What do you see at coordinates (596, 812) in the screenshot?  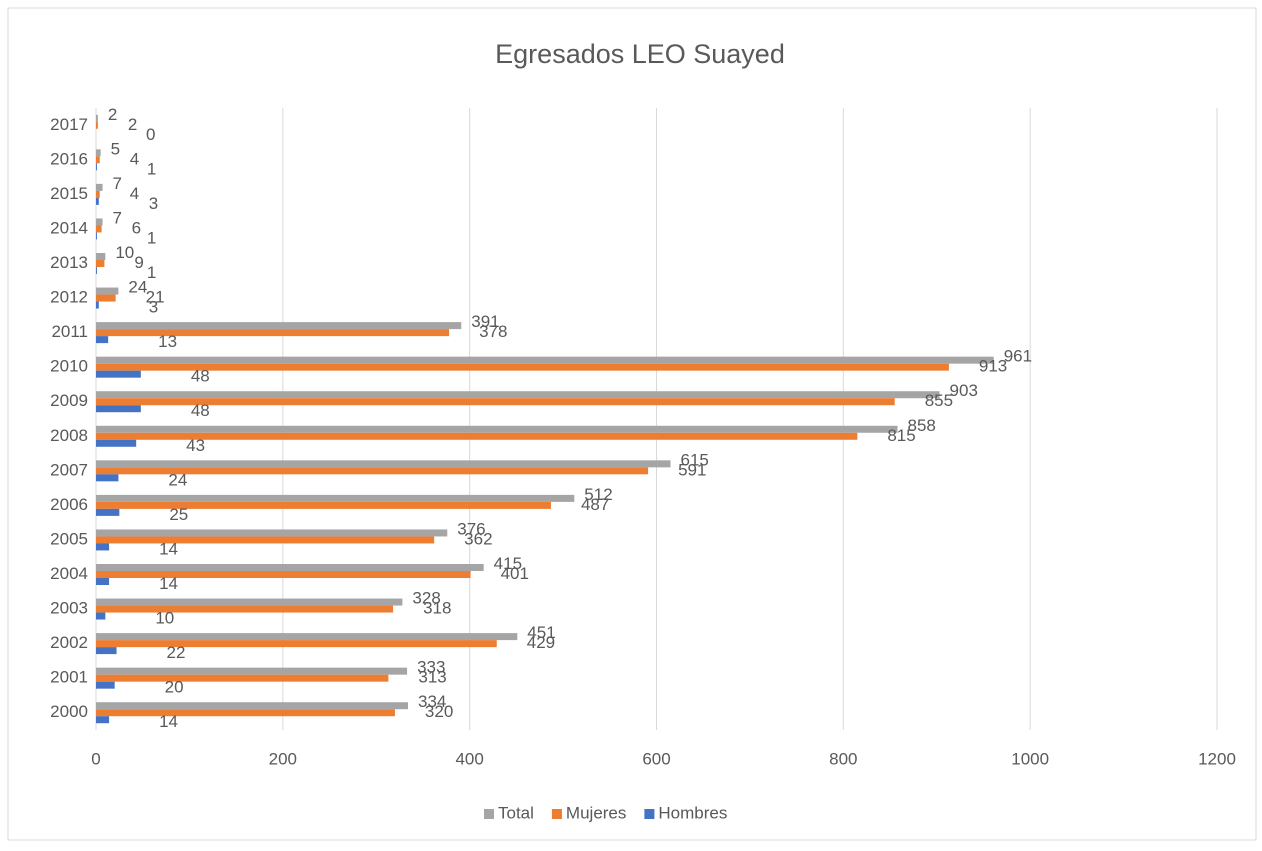 I see `legend-label: Mujeres` at bounding box center [596, 812].